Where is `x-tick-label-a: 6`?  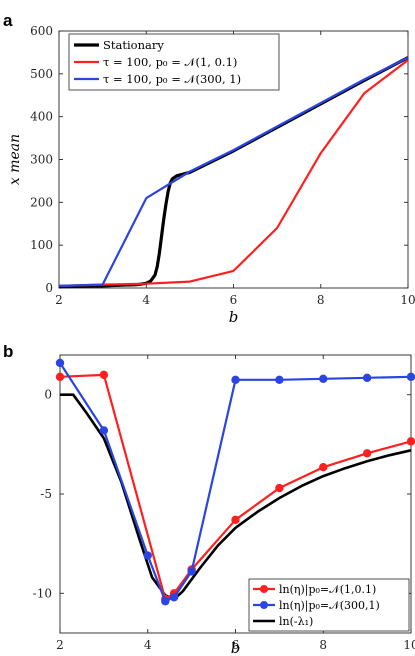
x-tick-label-a: 6 is located at coordinates (234, 300).